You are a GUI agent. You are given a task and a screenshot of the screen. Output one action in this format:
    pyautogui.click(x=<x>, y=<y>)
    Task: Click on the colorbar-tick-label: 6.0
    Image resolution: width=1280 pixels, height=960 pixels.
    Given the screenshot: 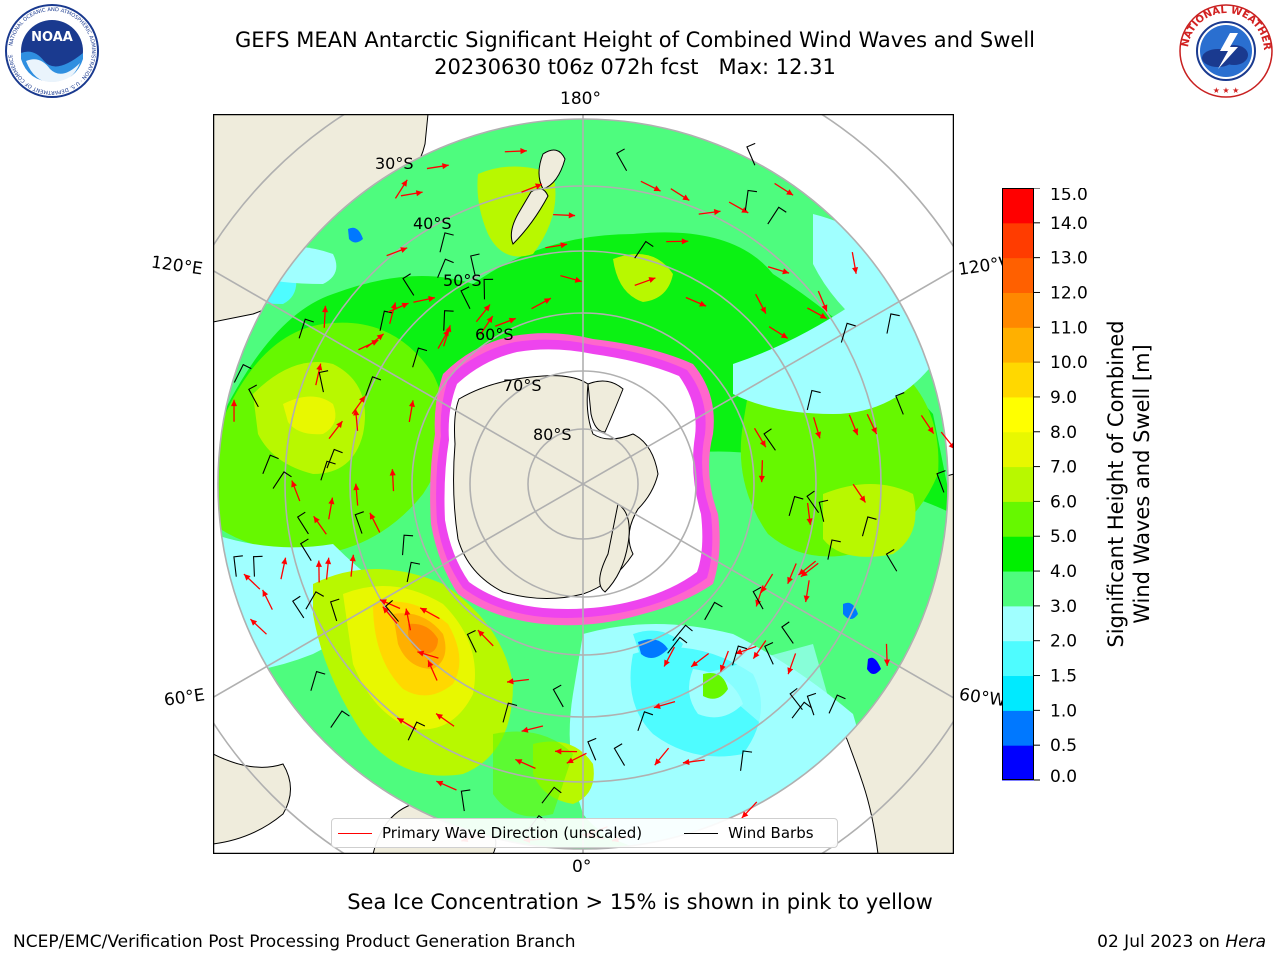 What is the action you would take?
    pyautogui.click(x=1063, y=502)
    